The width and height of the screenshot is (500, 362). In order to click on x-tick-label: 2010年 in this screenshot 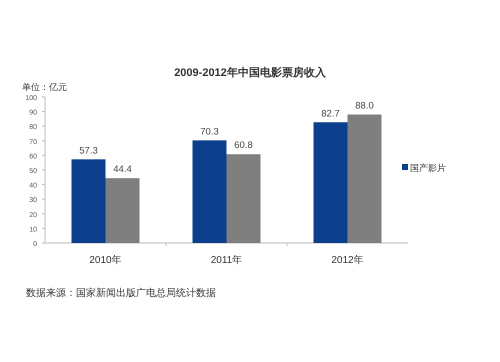, I will do `click(105, 260)`.